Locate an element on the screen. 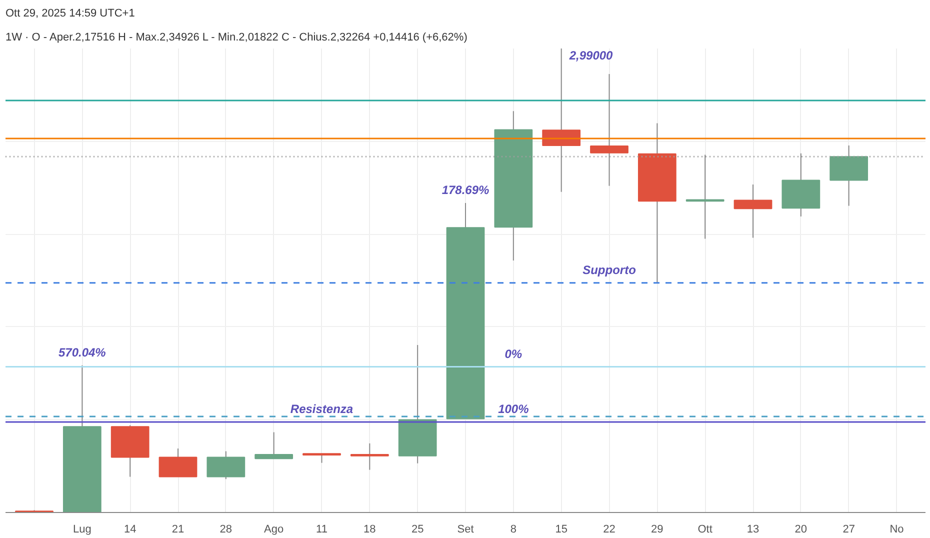 This screenshot has width=930, height=538. chart-title: Ott 29, 2025 14:59 UTC+1 is located at coordinates (70, 14).